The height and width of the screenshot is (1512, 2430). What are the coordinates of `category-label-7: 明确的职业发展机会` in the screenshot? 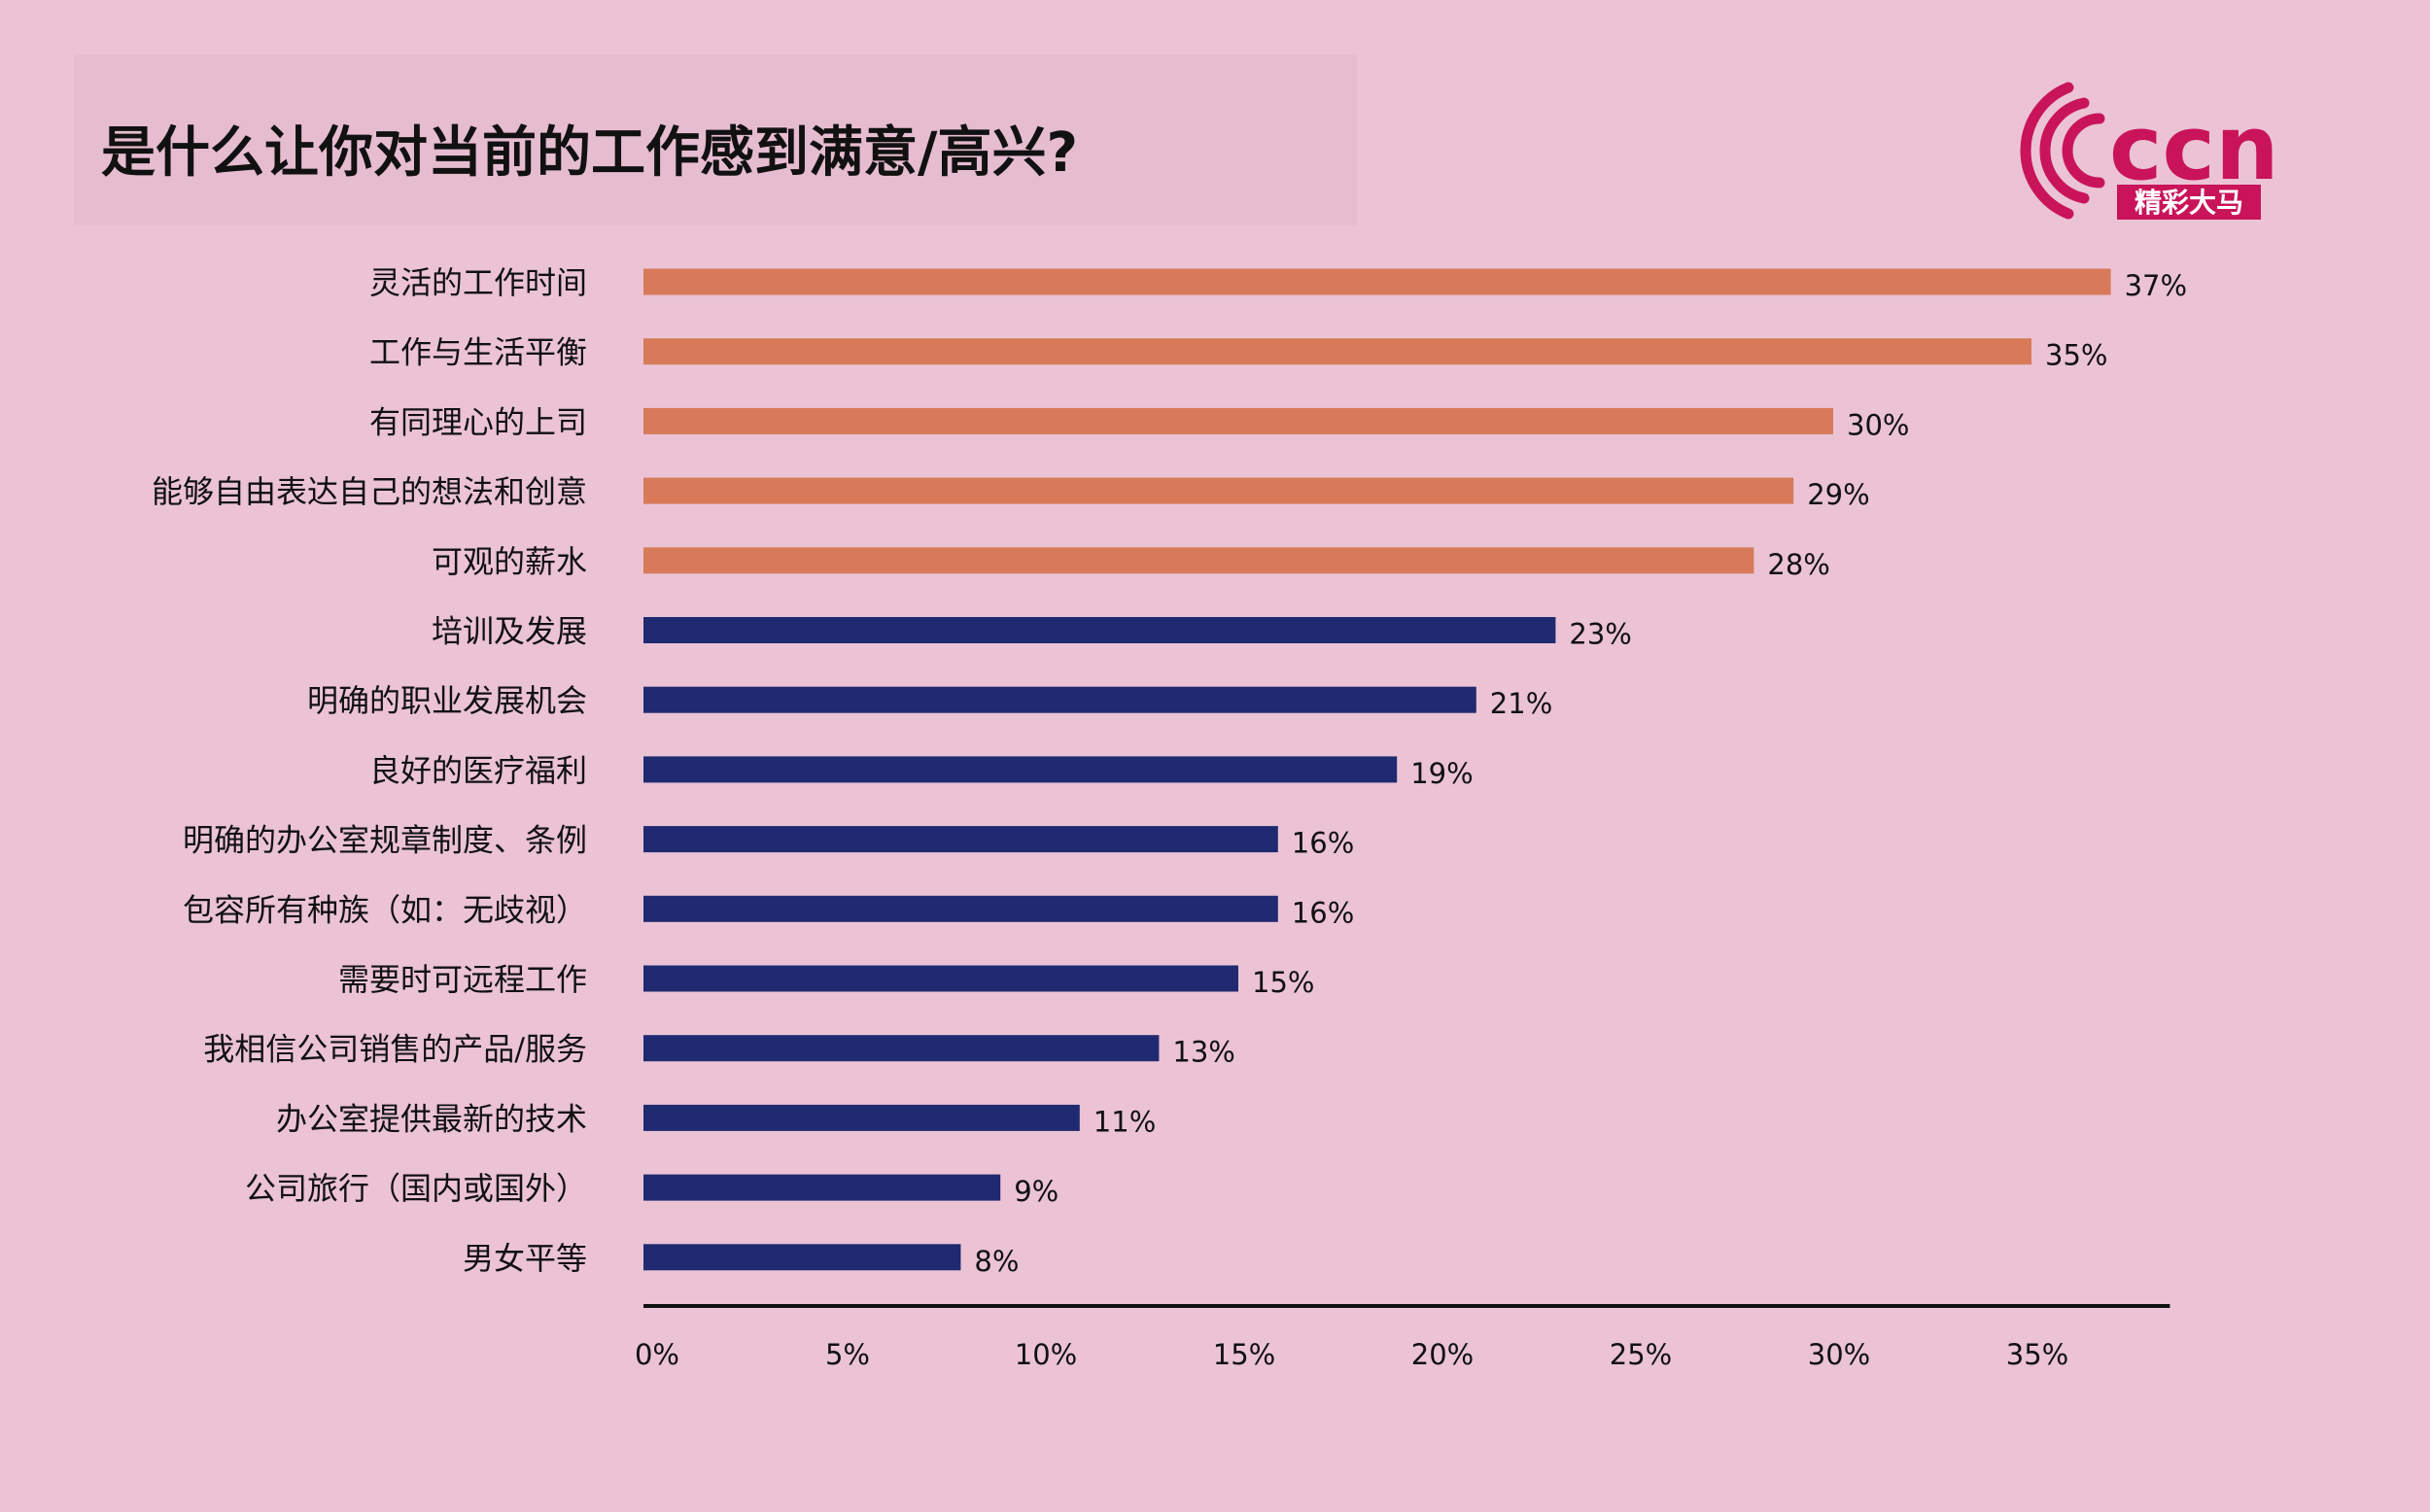 It's located at (447, 700).